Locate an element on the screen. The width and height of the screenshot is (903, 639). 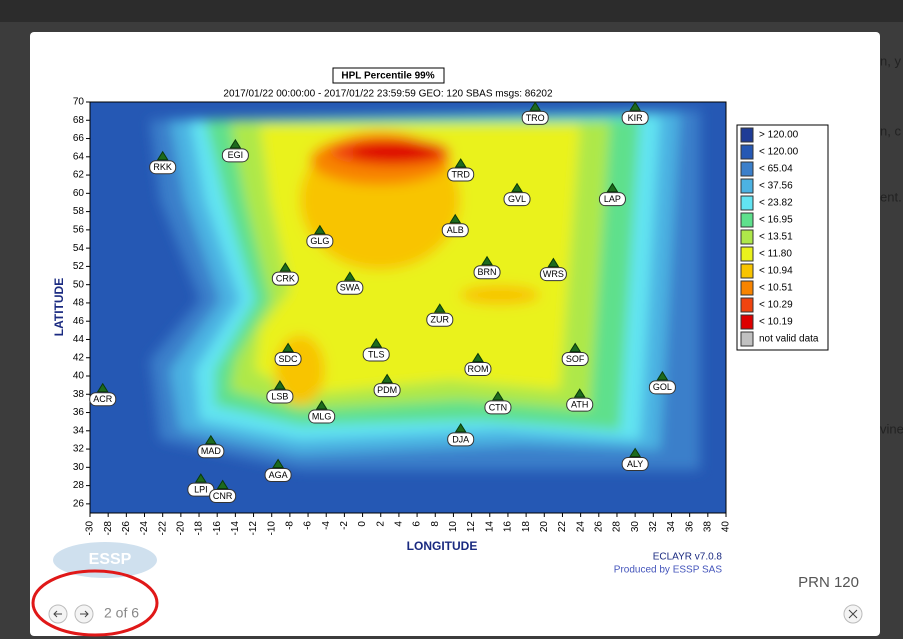
counter: 2 of 6 is located at coordinates (121, 613).